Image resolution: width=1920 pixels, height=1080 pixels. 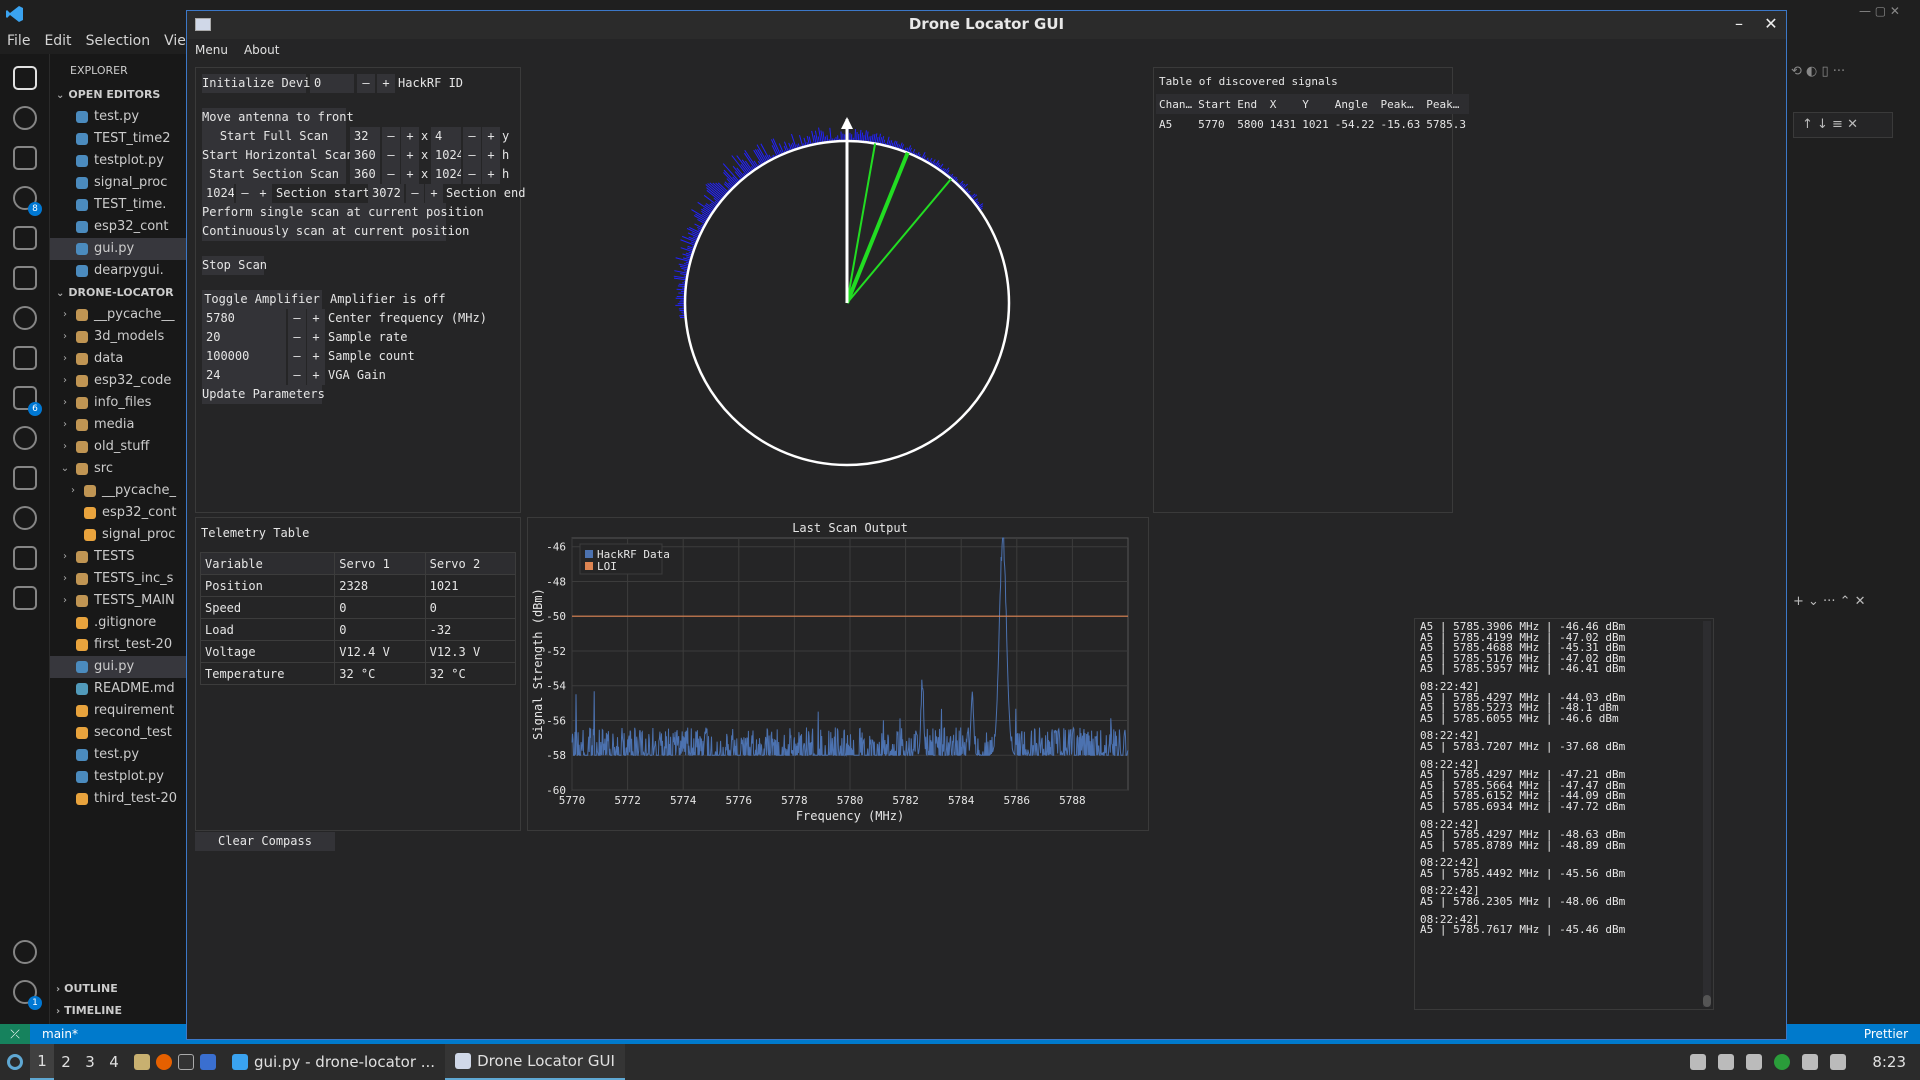 I want to click on file-item: third_test-20, so click(x=118, y=799).